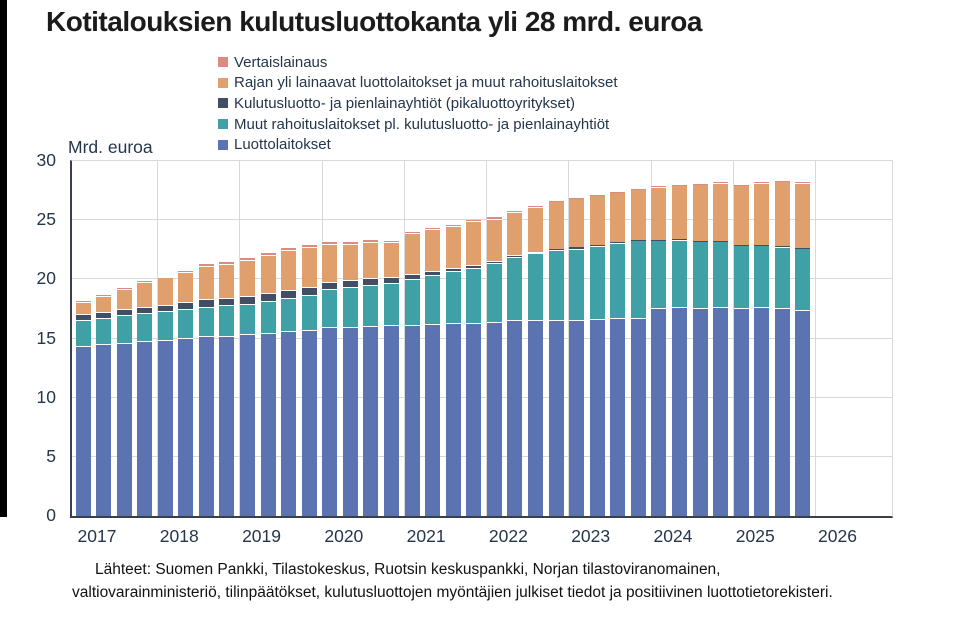  I want to click on stacked-bar-2017Q2, so click(104, 405).